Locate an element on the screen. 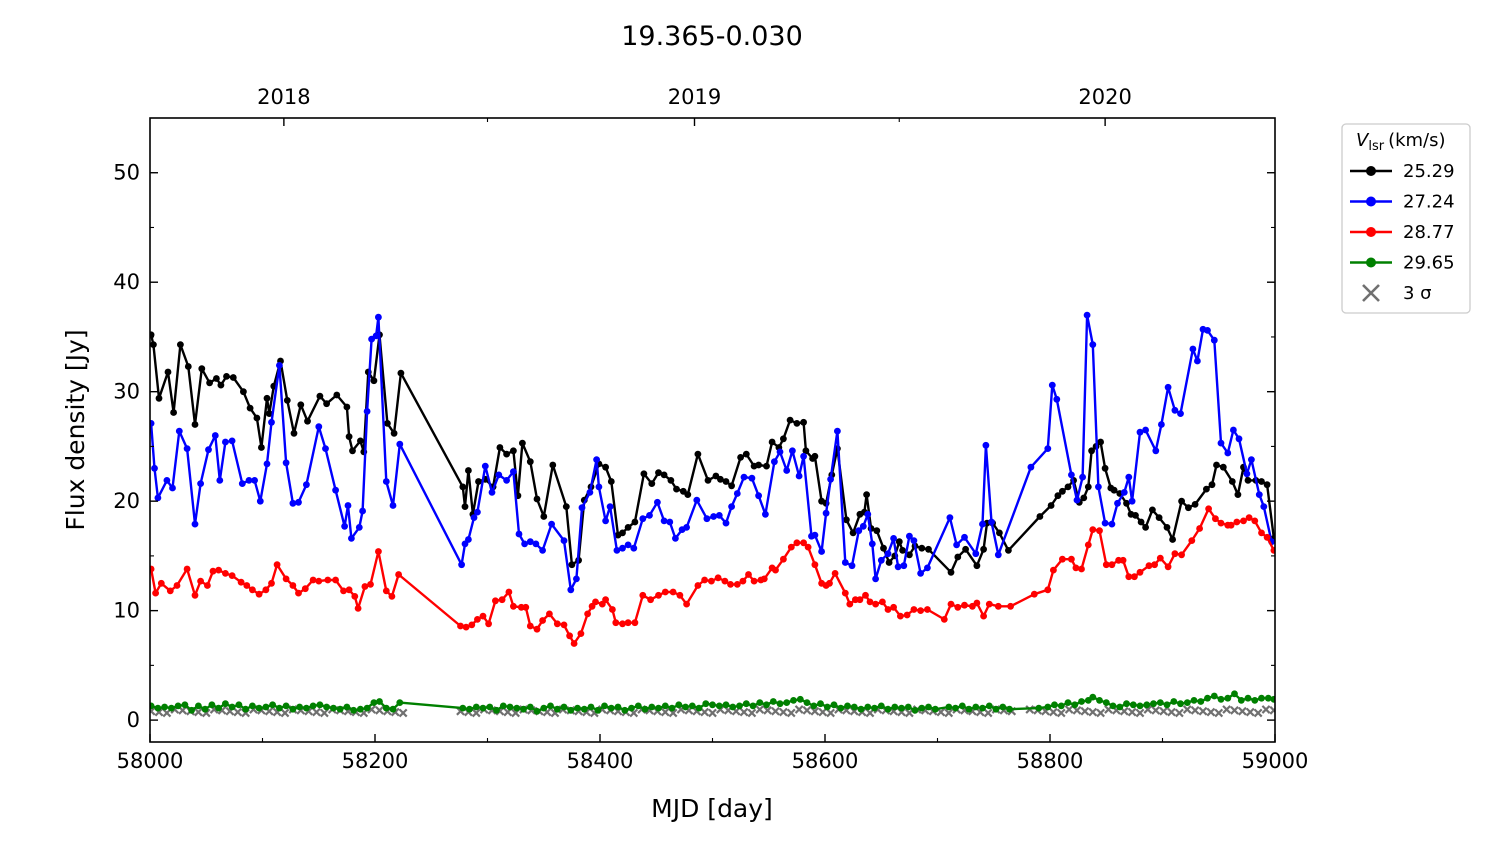 The width and height of the screenshot is (1500, 844). x-tick-label: 58400 is located at coordinates (600, 761).